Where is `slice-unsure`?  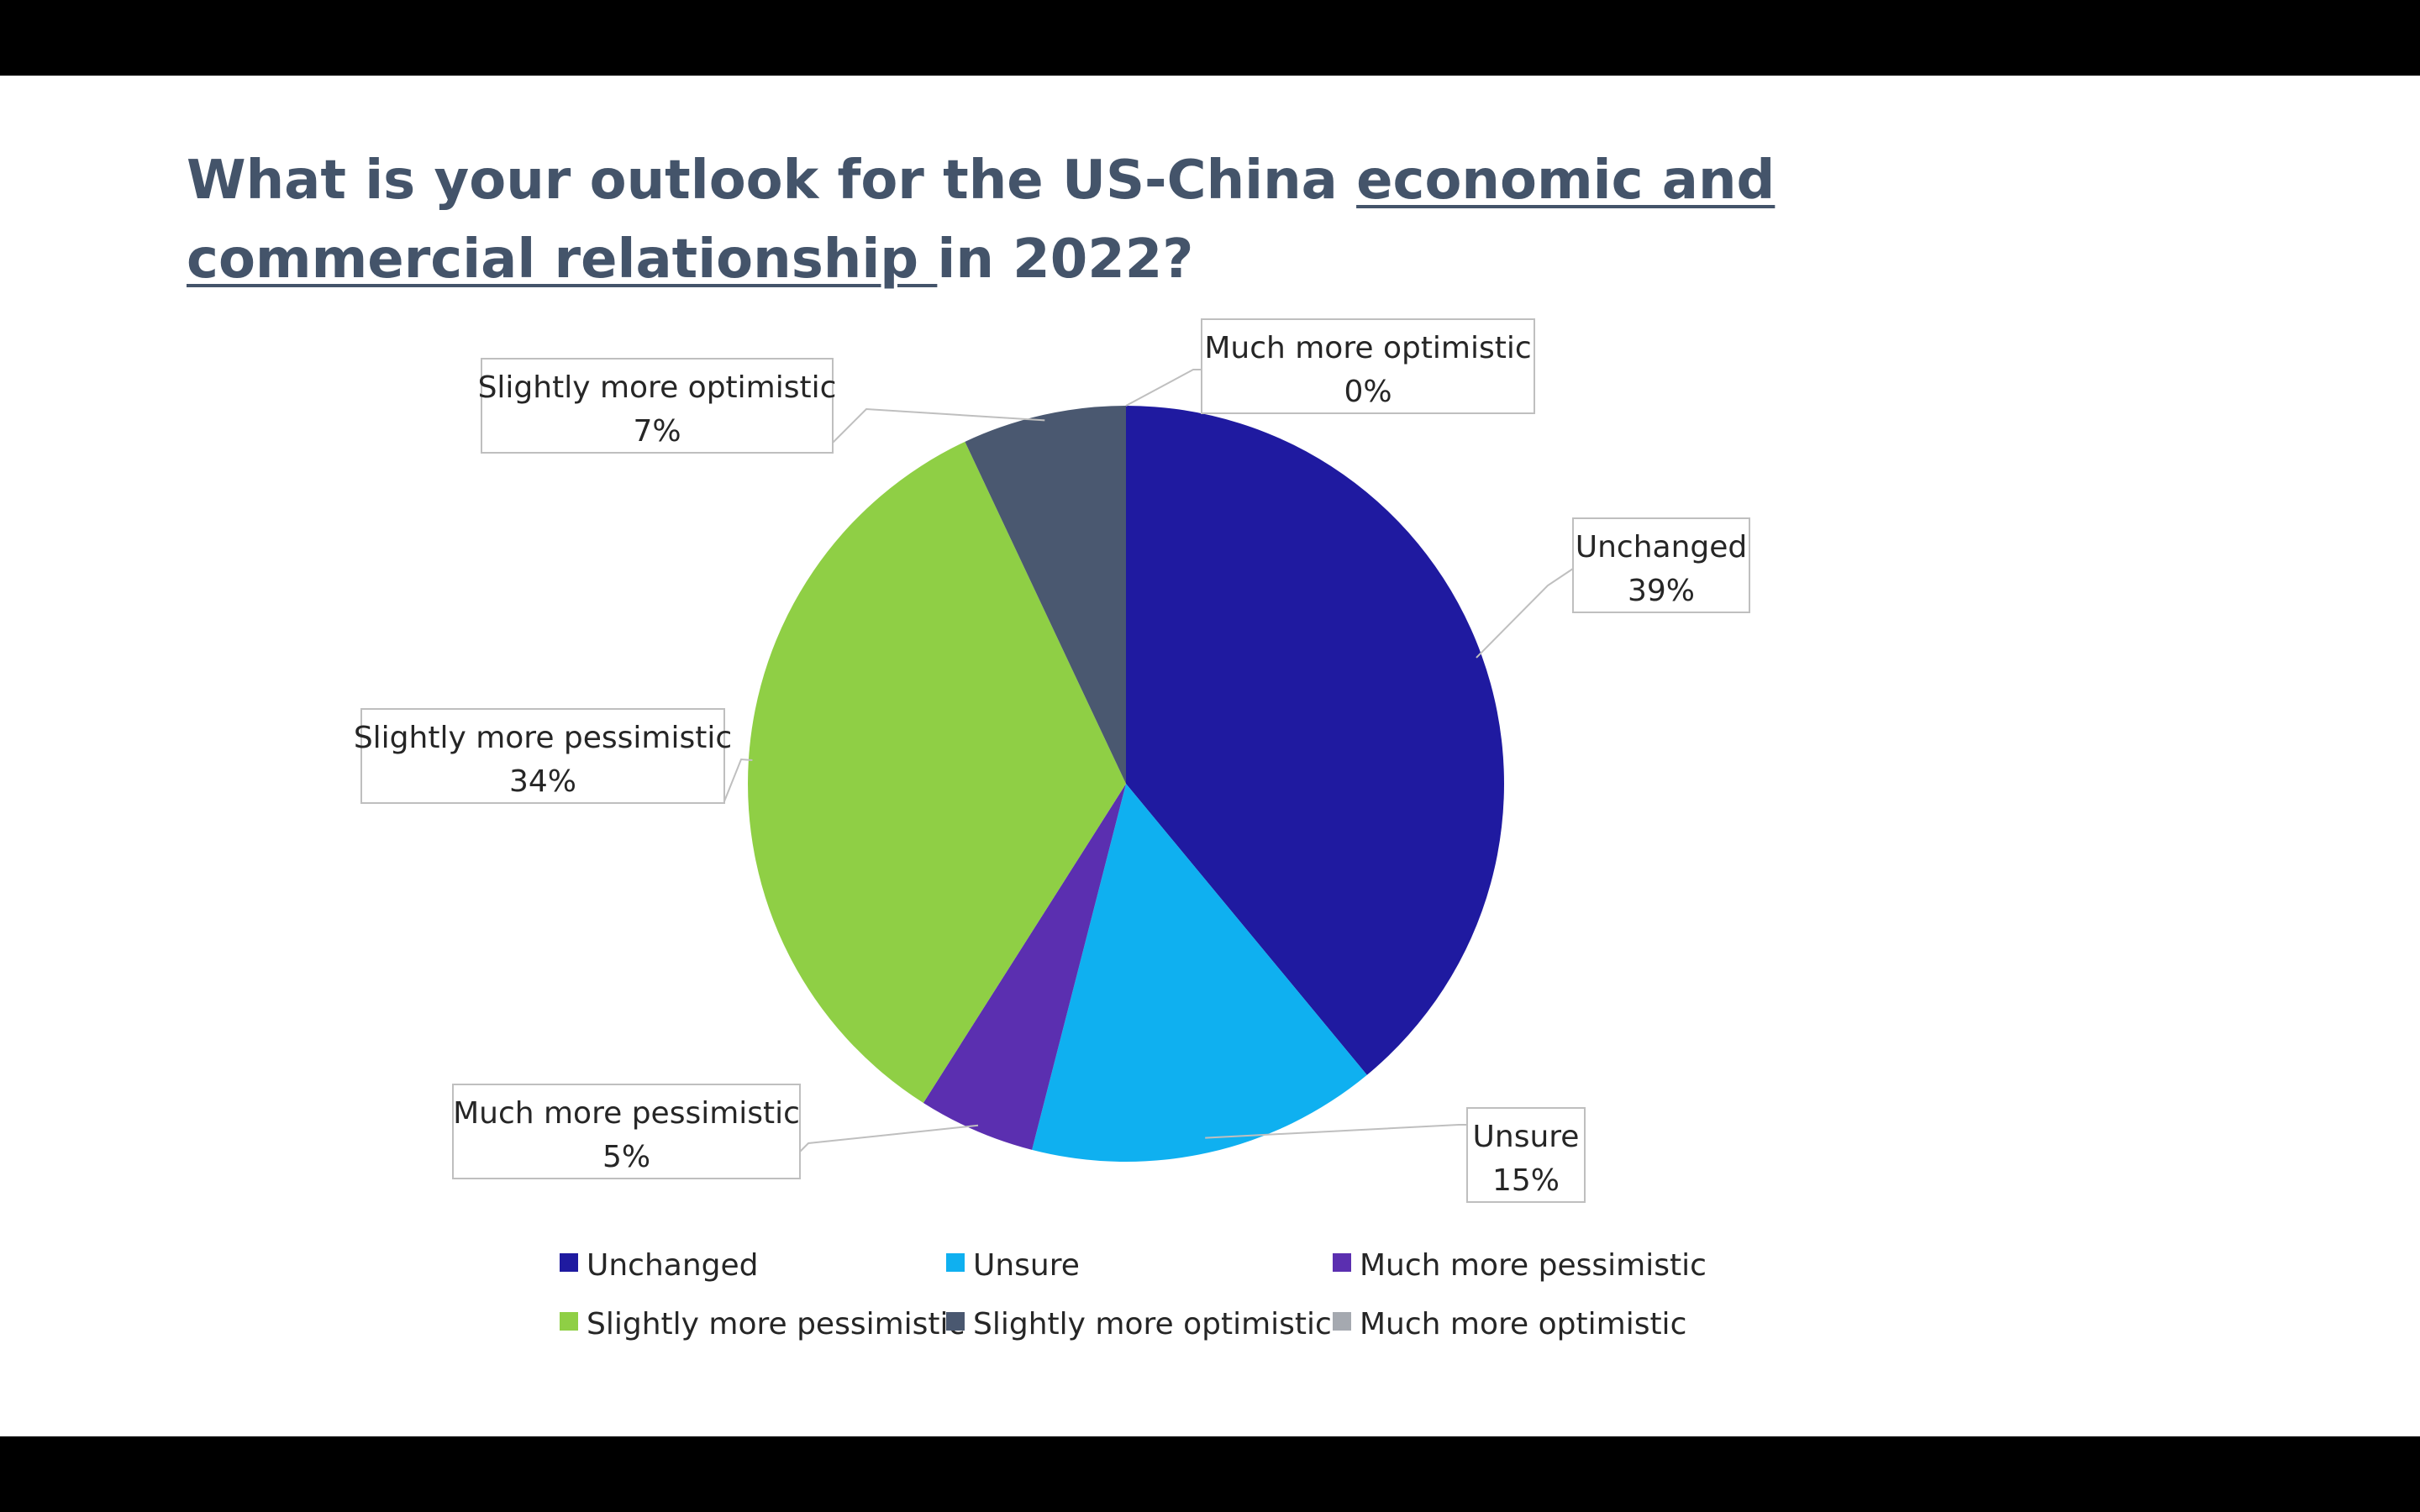
slice-unsure is located at coordinates (1199, 973).